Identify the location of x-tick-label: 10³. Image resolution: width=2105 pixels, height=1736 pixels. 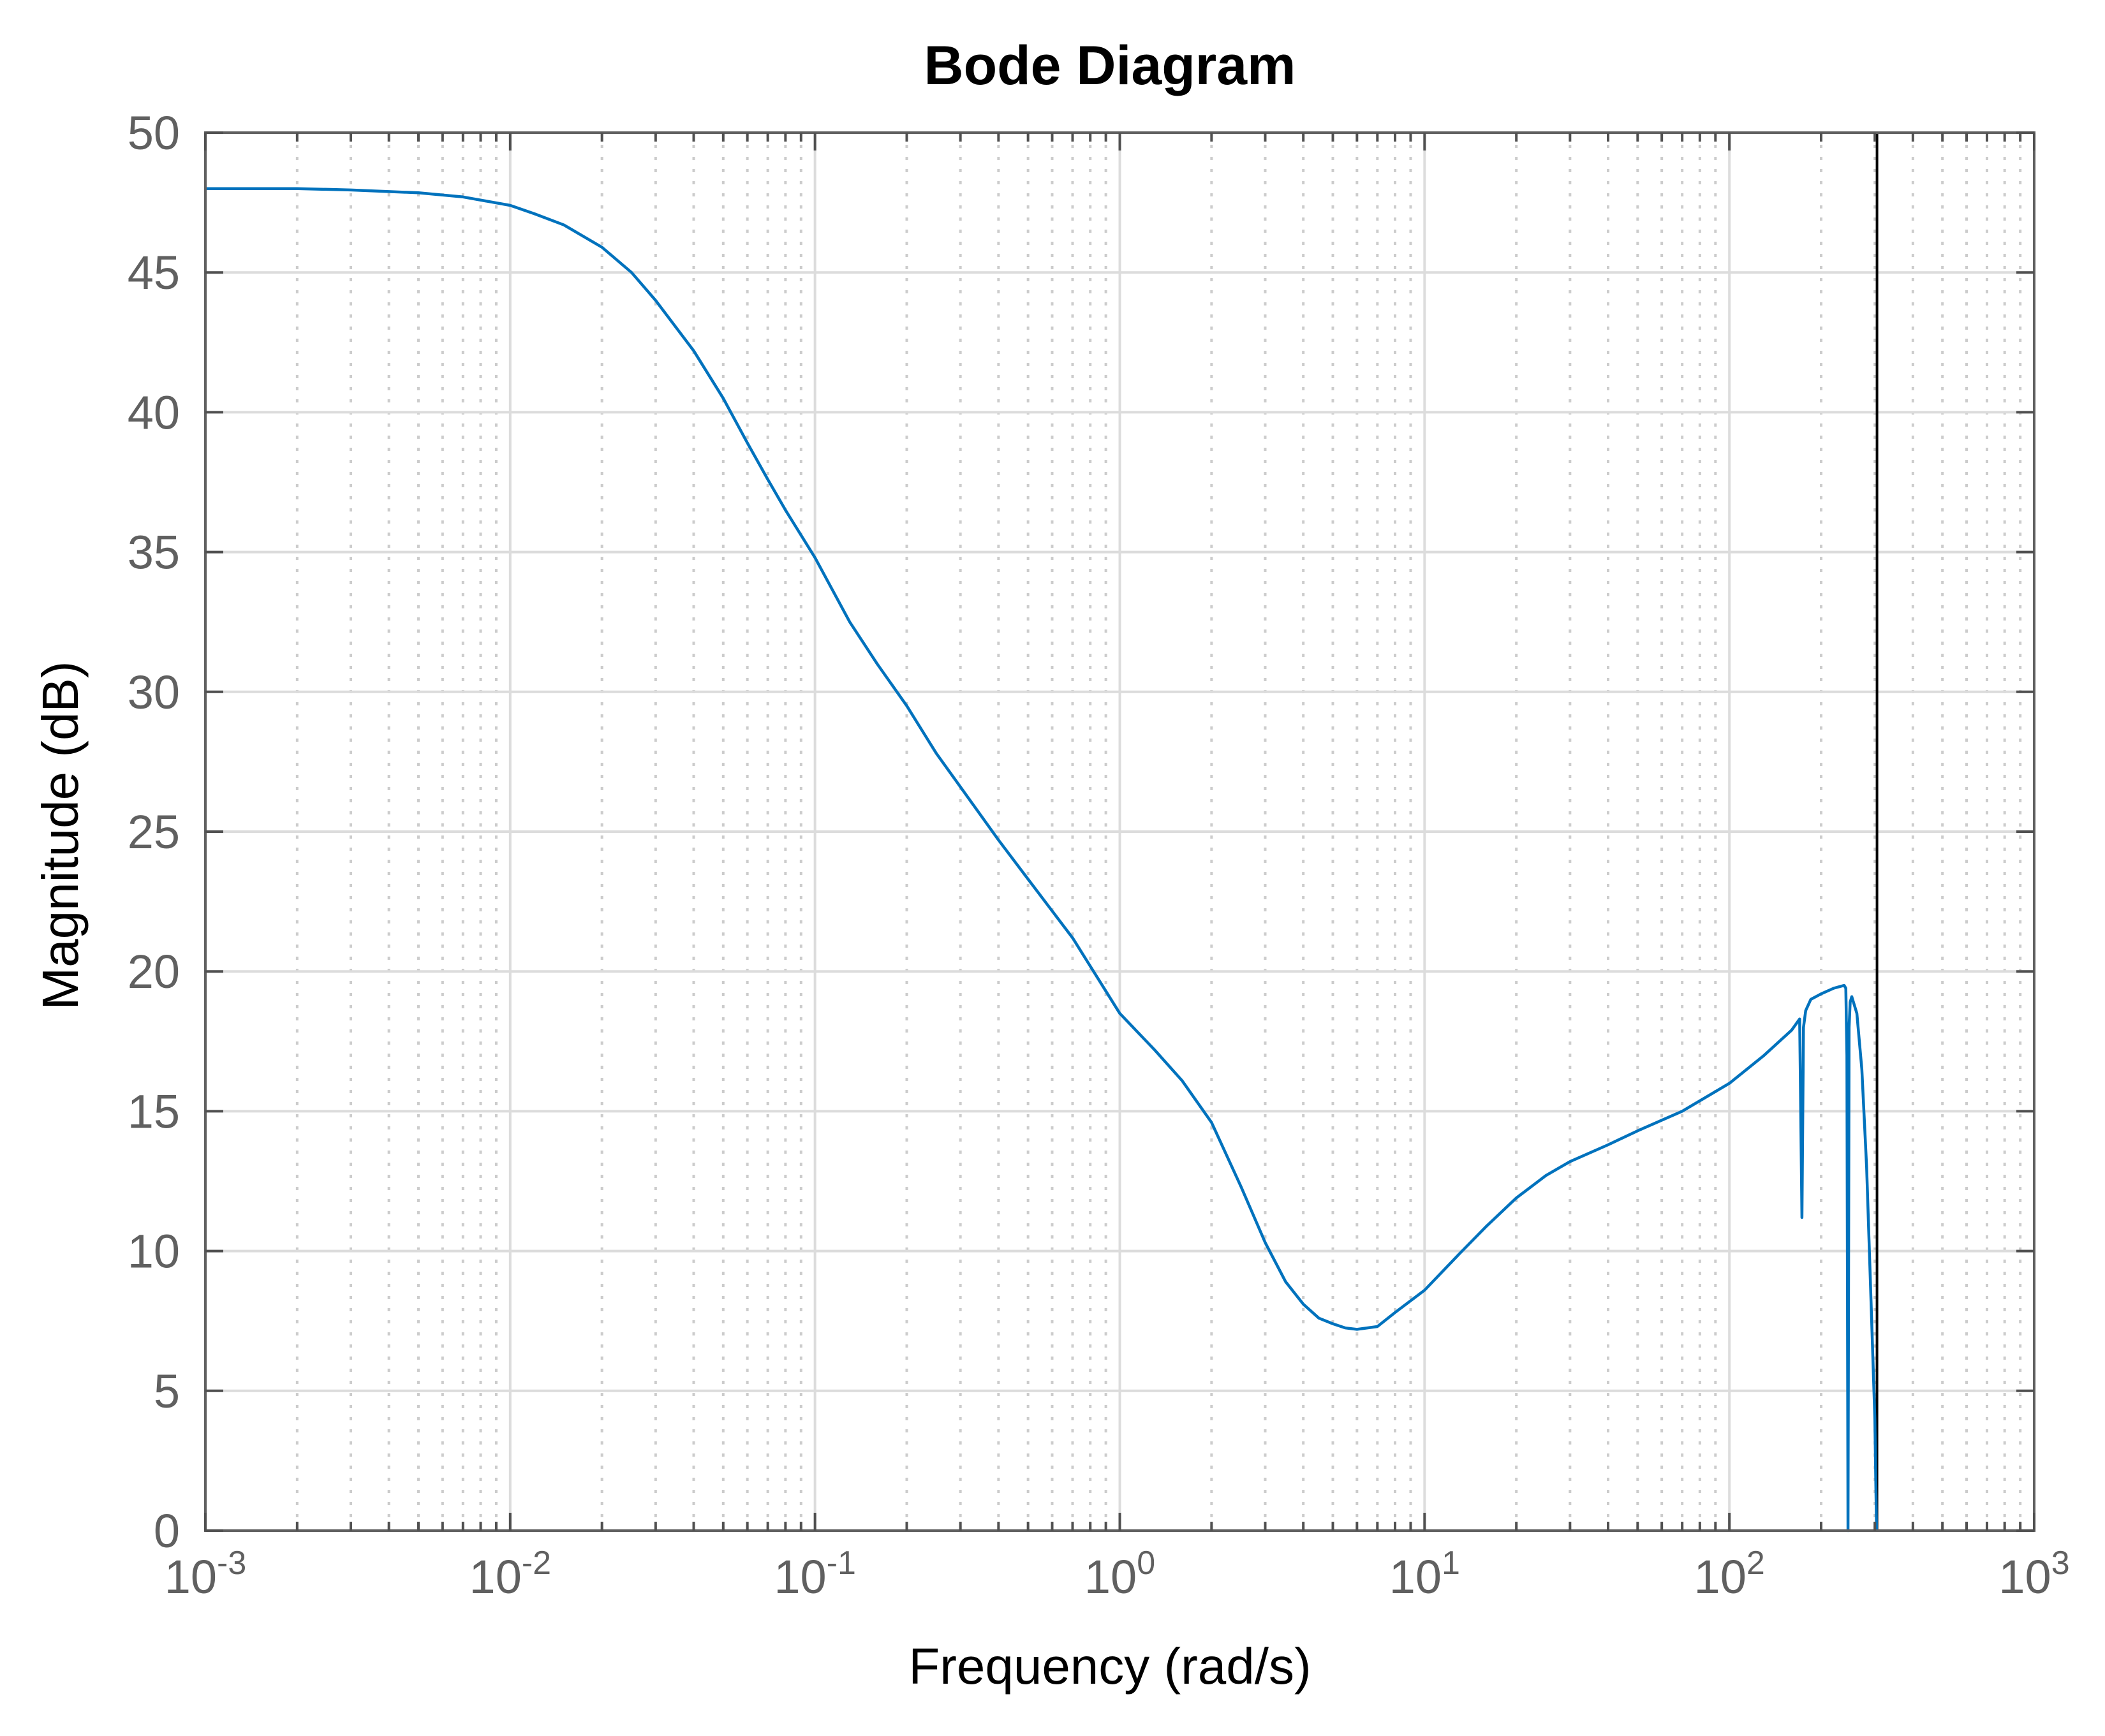
(2033, 1574).